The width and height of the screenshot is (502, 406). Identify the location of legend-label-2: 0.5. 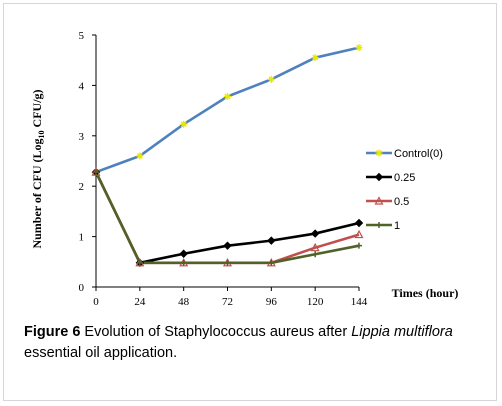
(401, 202).